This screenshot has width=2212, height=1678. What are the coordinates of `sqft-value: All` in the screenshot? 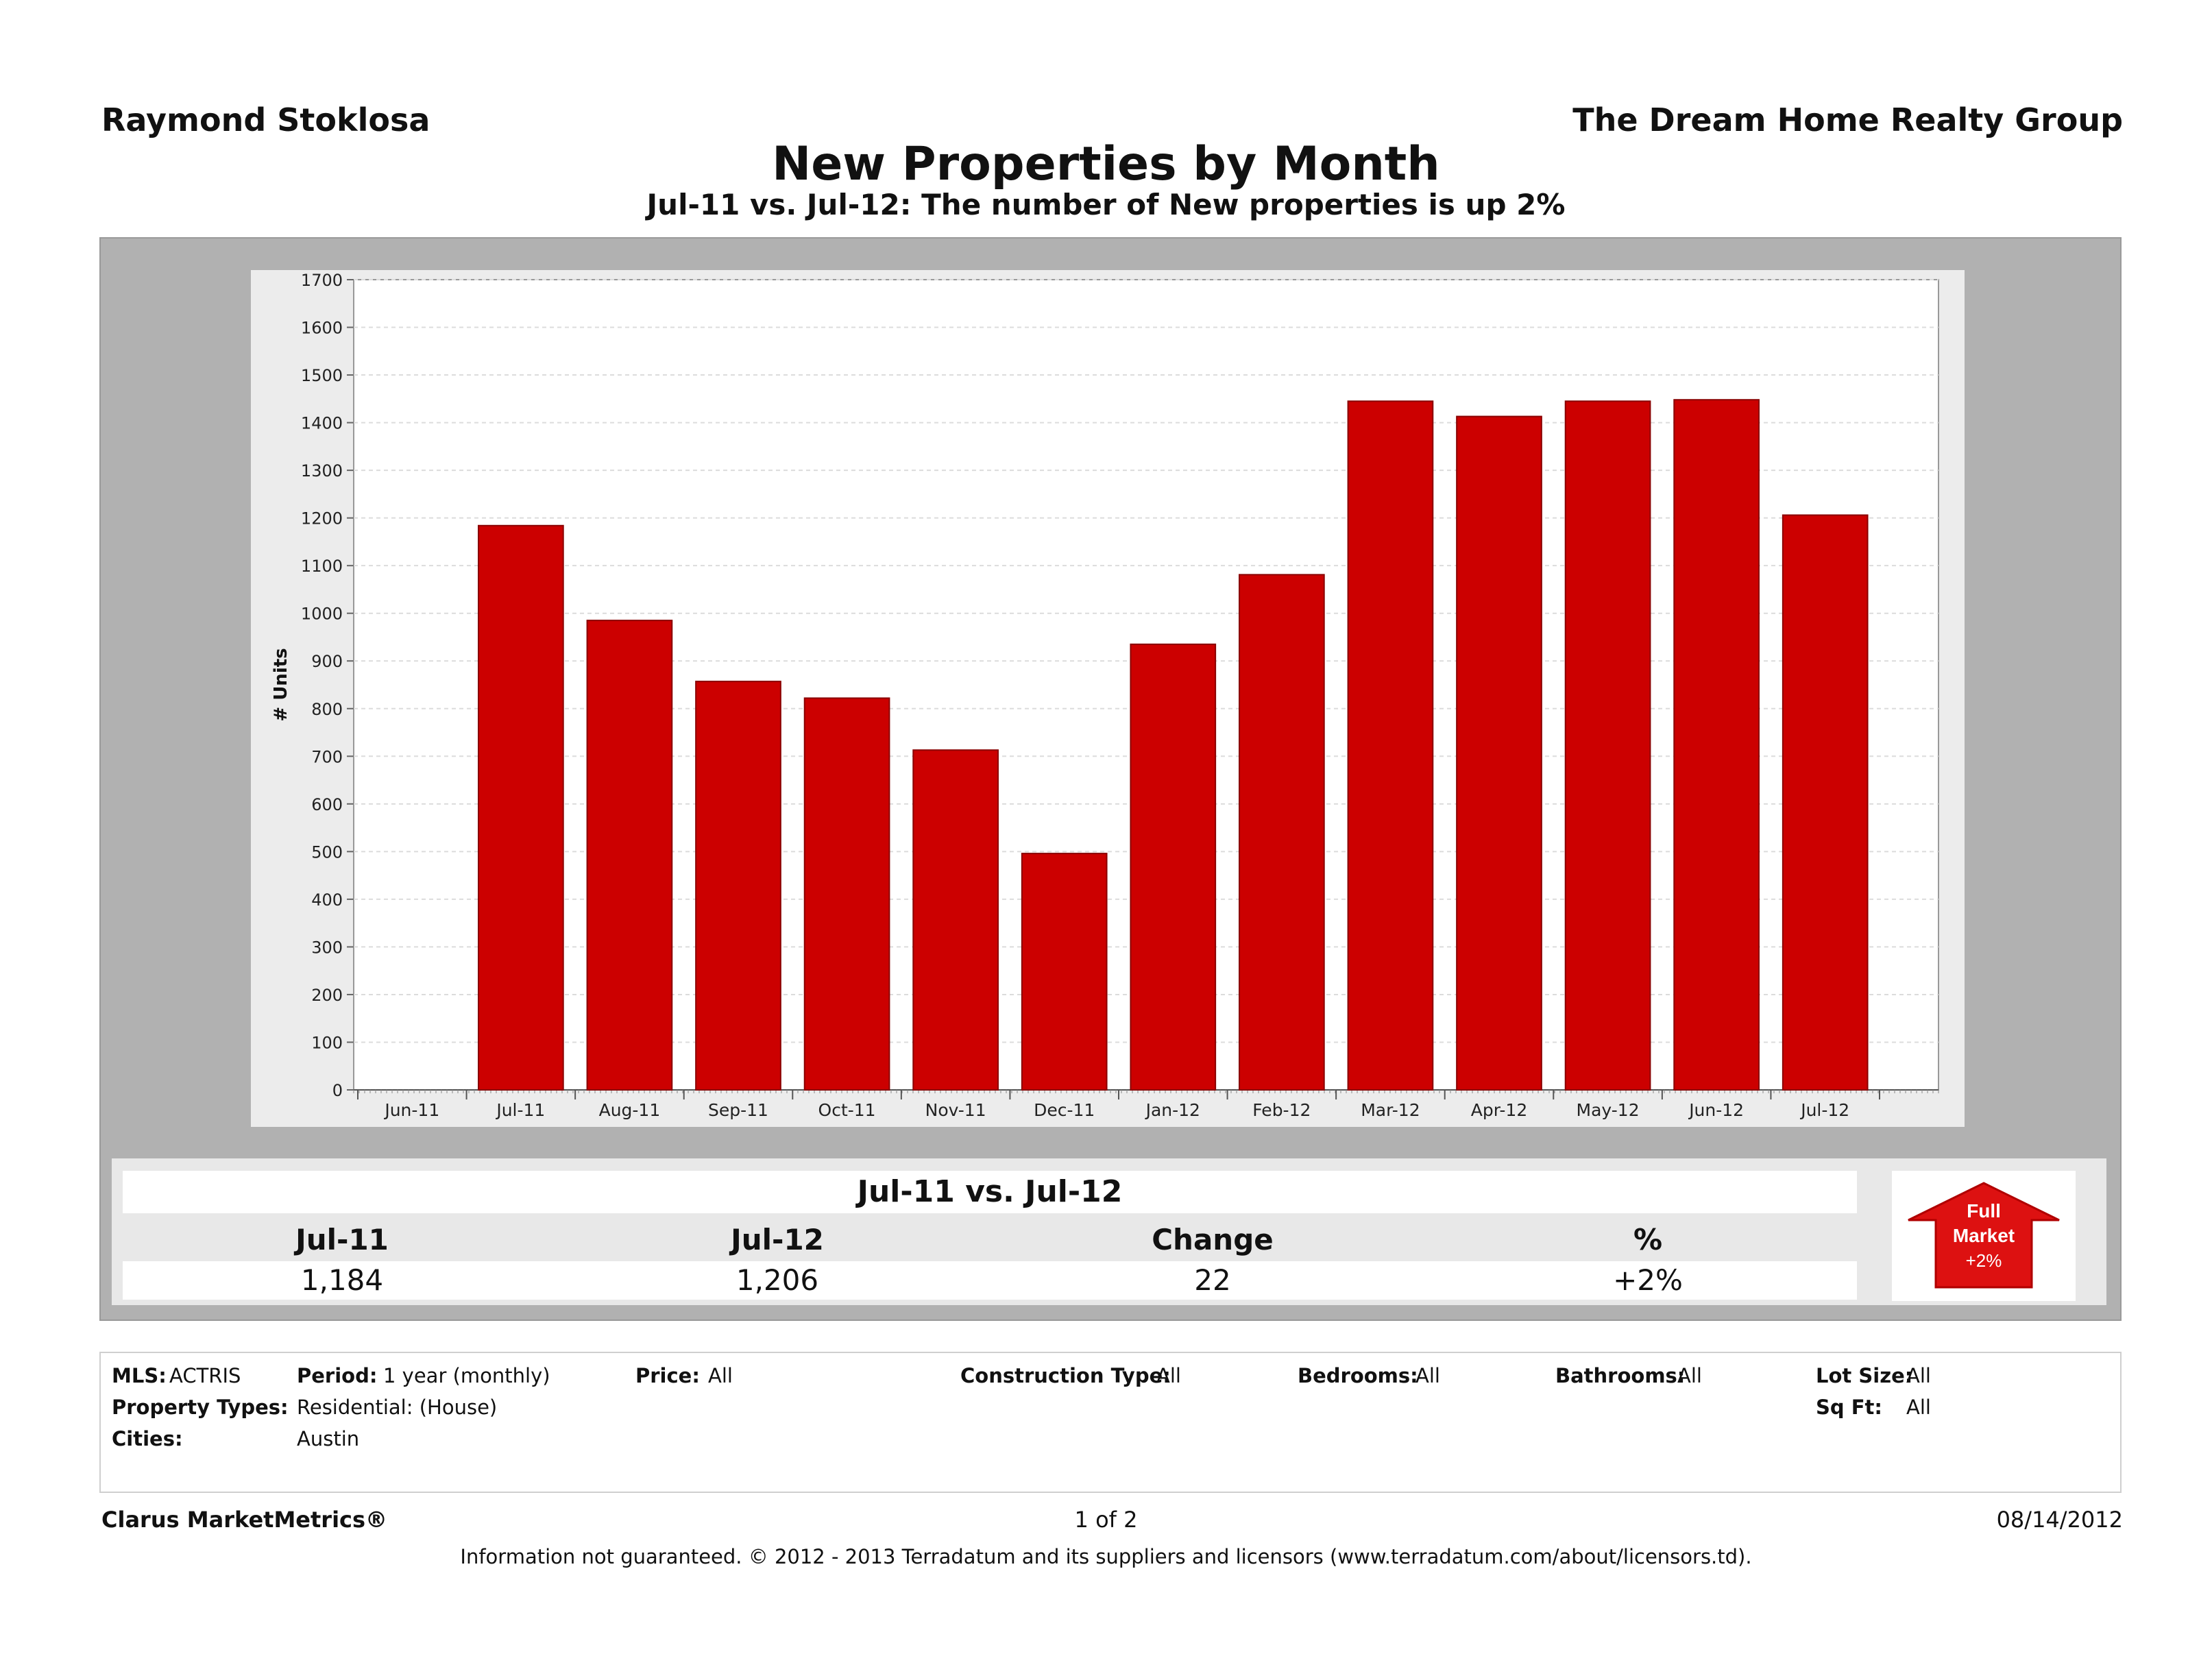 It's located at (1919, 1407).